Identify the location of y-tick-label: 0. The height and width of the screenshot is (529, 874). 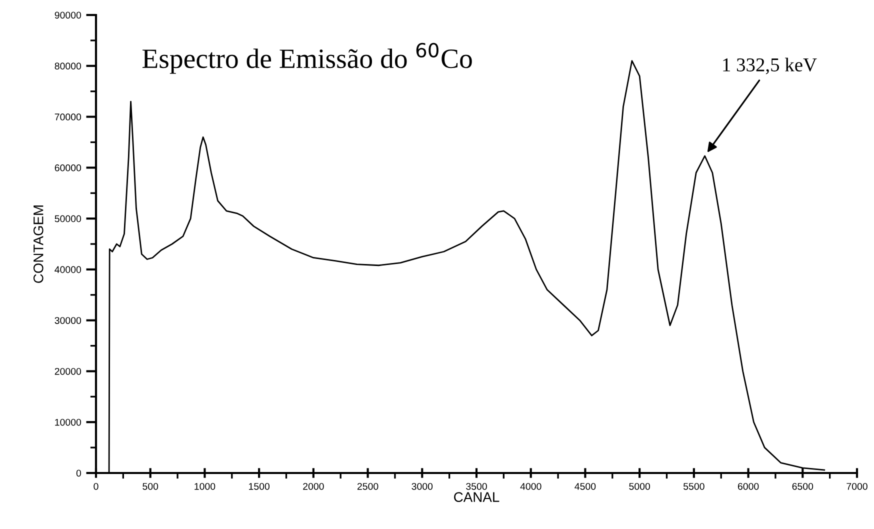
(79, 473).